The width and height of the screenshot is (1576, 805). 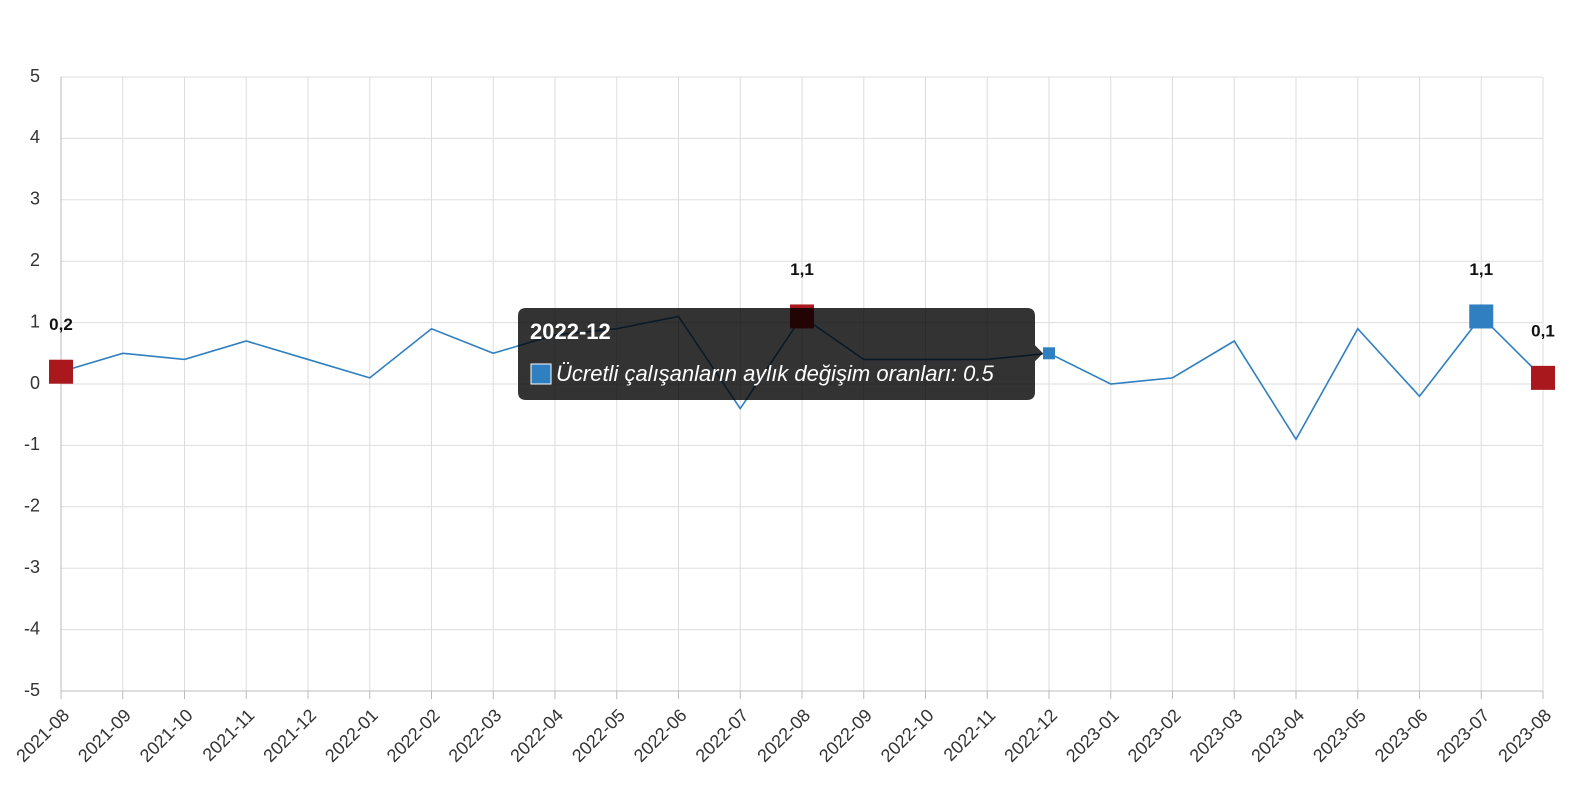 I want to click on y-tick-label: 2, so click(x=35, y=260).